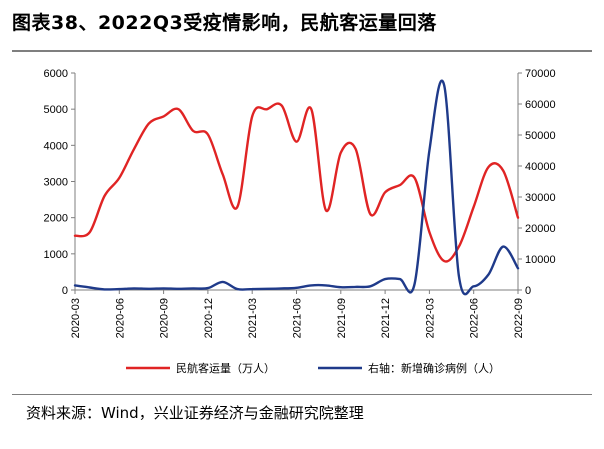  I want to click on x-tick-label: 2020-12, so click(209, 318).